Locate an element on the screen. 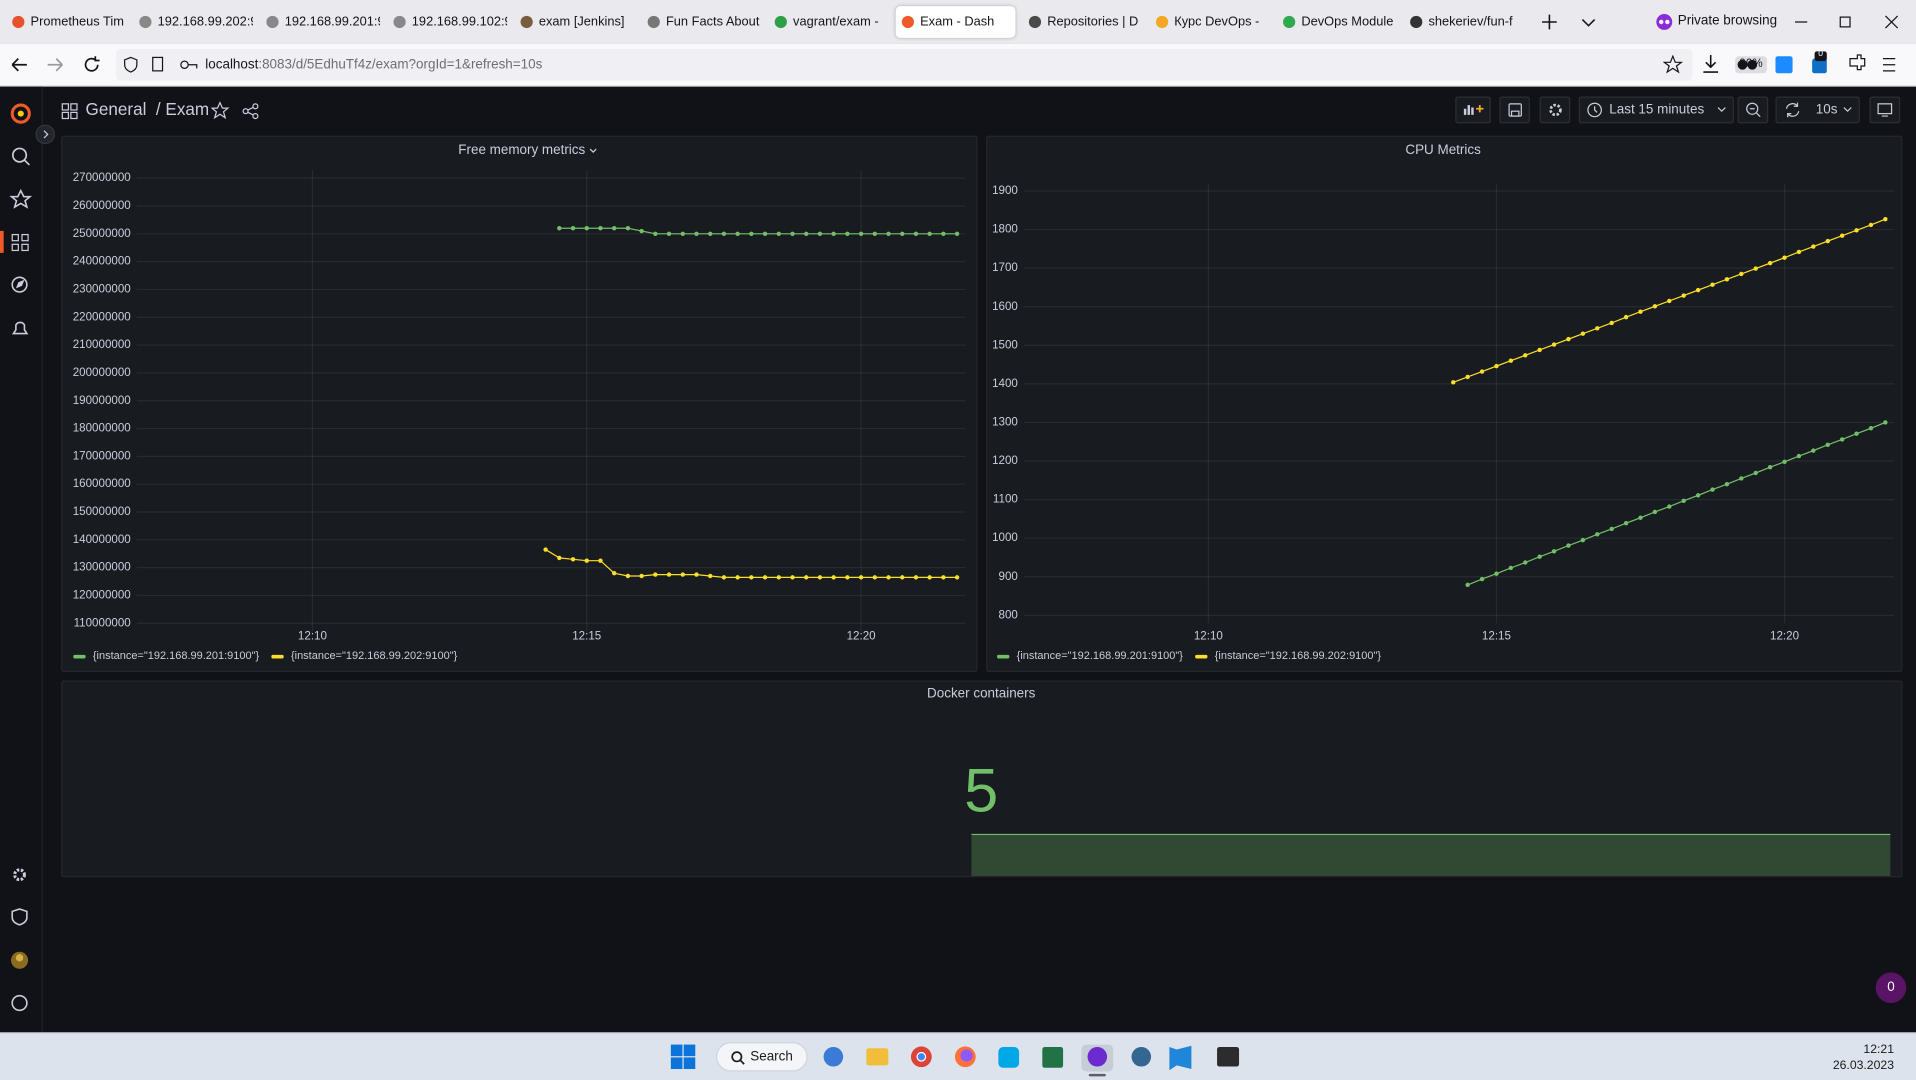 The image size is (1916, 1080). browser-tab: shekeriev/fun-f is located at coordinates (1464, 22).